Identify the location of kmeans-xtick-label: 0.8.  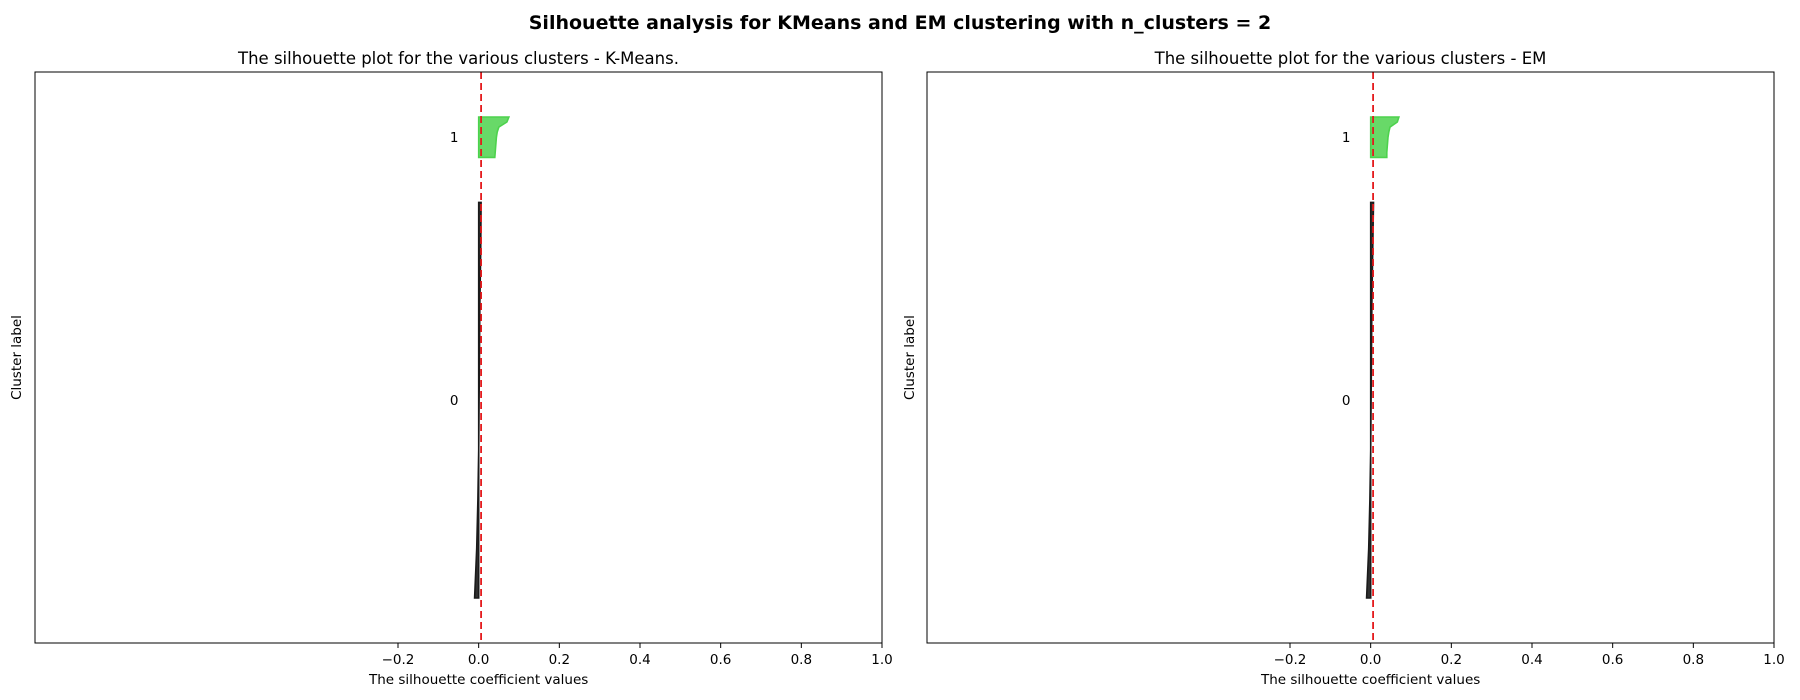
(801, 660).